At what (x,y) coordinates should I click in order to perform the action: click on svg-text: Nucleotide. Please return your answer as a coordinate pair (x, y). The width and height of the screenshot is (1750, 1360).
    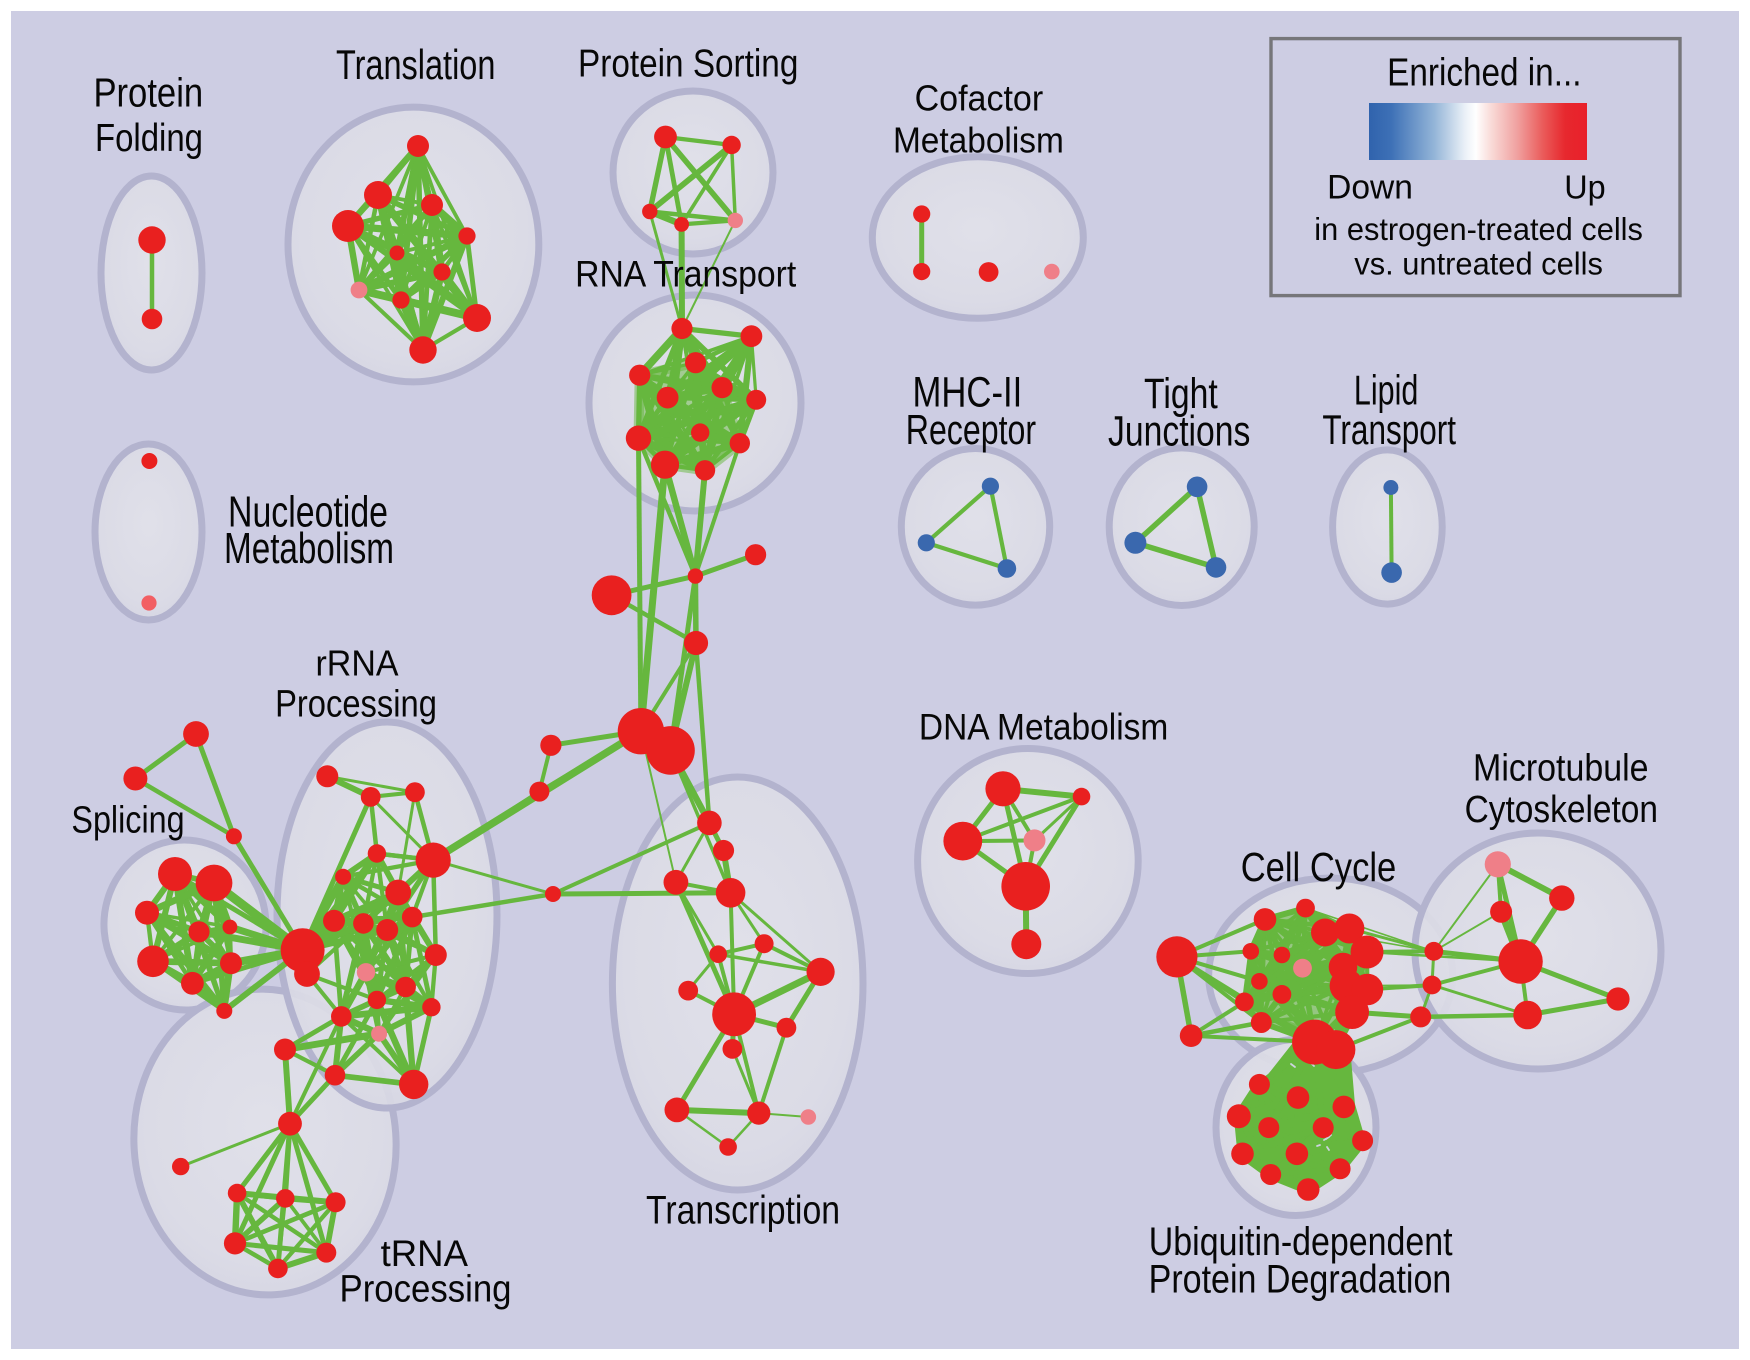
    Looking at the image, I should click on (308, 511).